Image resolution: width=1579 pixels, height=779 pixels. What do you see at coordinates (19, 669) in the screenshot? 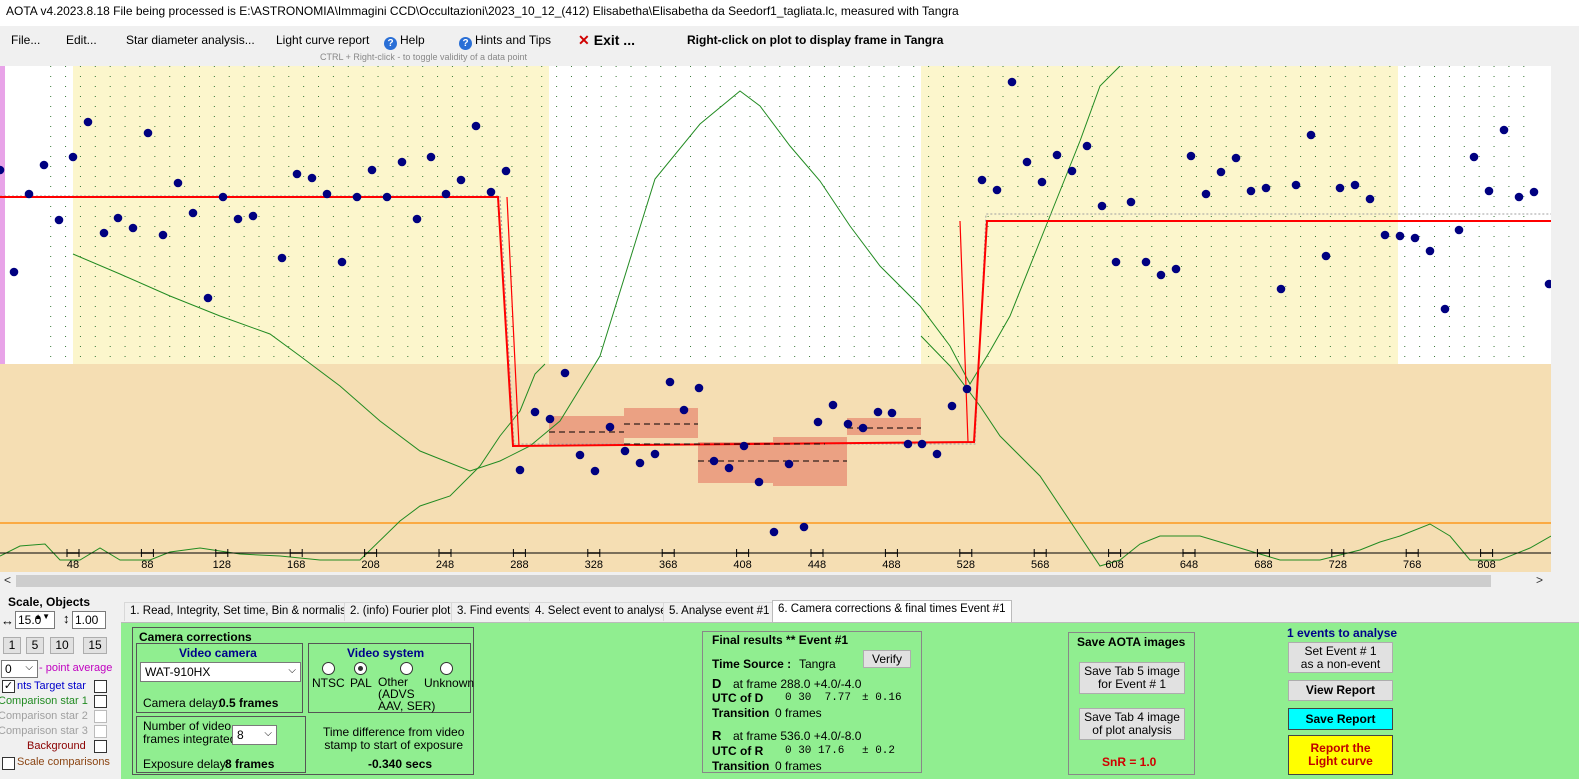
I see `point-average-select: 0 ⌵` at bounding box center [19, 669].